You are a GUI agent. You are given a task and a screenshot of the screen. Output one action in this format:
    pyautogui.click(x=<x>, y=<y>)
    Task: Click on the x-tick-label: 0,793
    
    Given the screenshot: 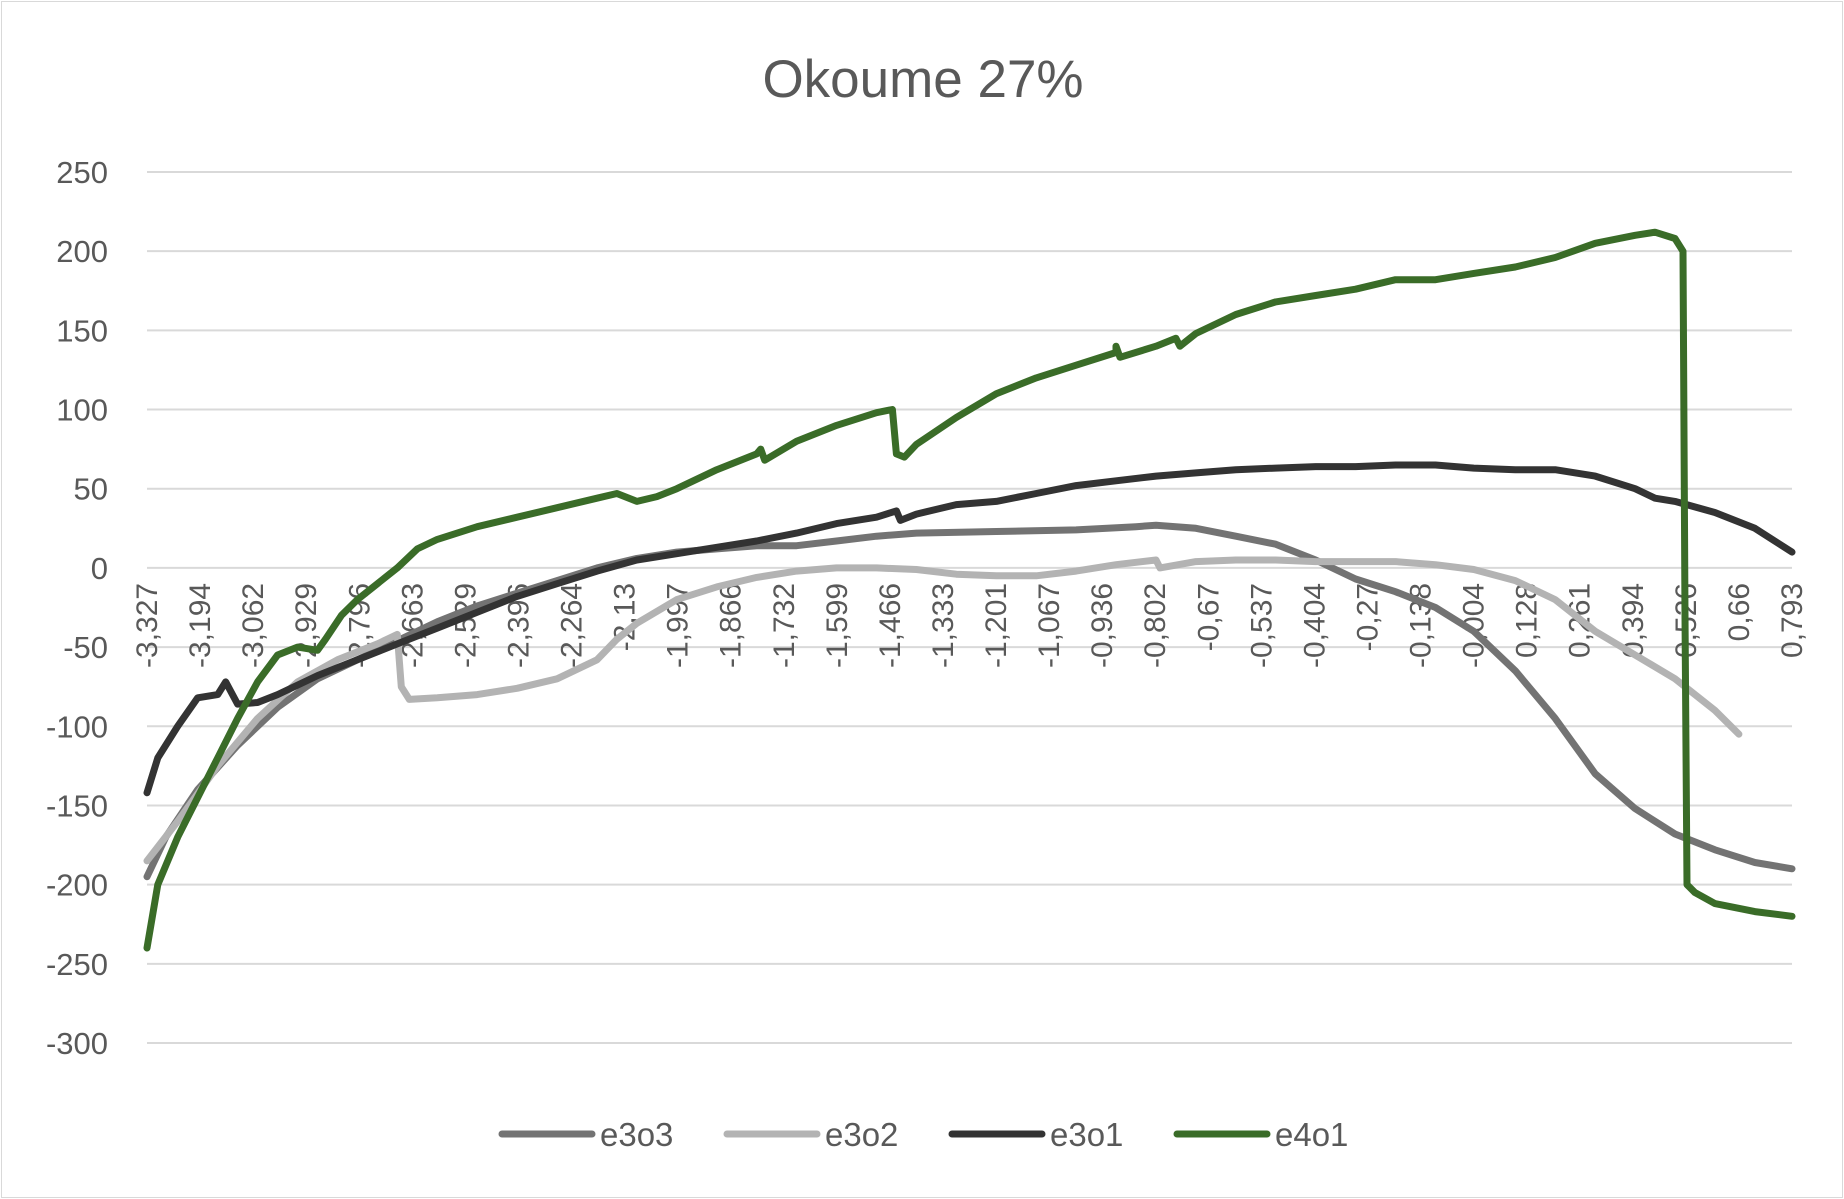 What is the action you would take?
    pyautogui.click(x=1792, y=620)
    